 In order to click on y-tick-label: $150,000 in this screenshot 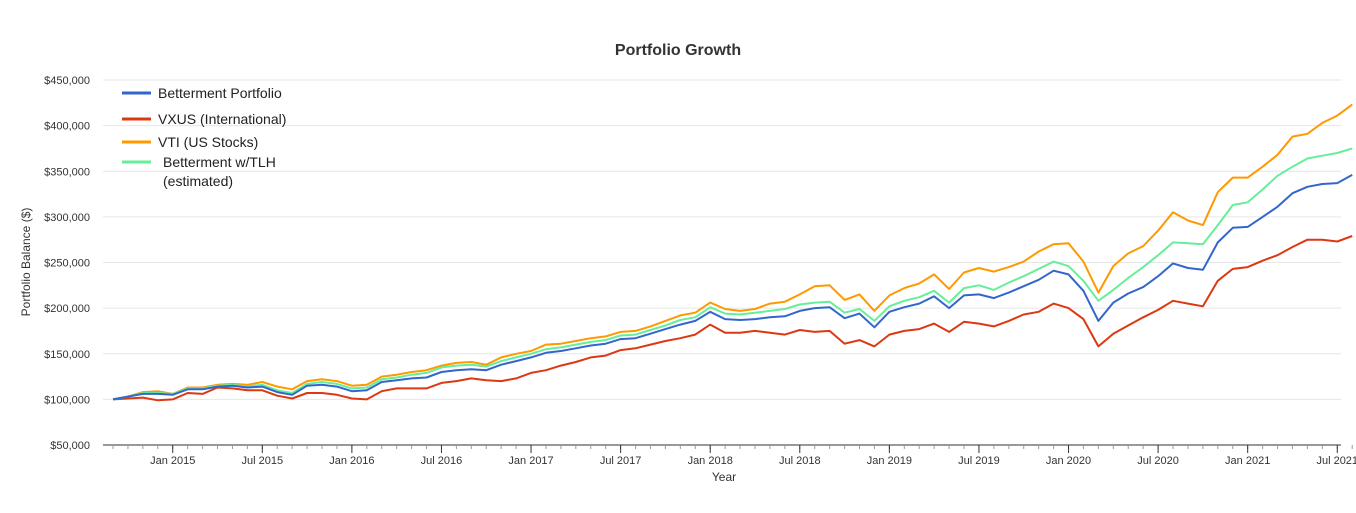, I will do `click(67, 355)`.